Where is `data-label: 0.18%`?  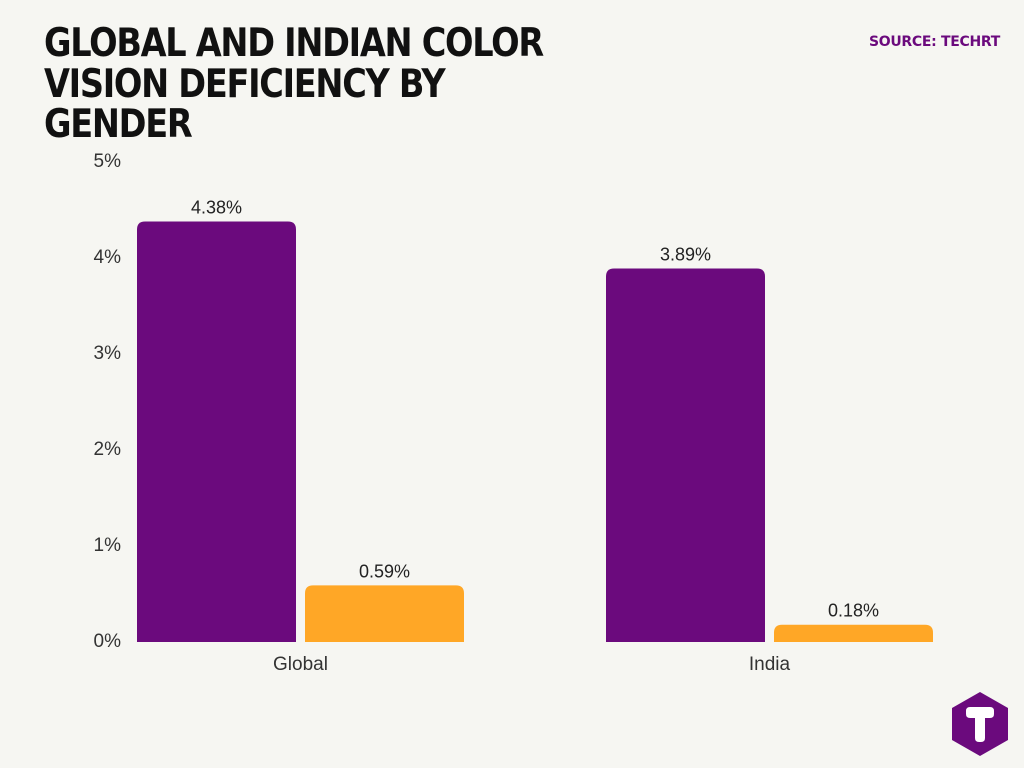
data-label: 0.18% is located at coordinates (853, 611).